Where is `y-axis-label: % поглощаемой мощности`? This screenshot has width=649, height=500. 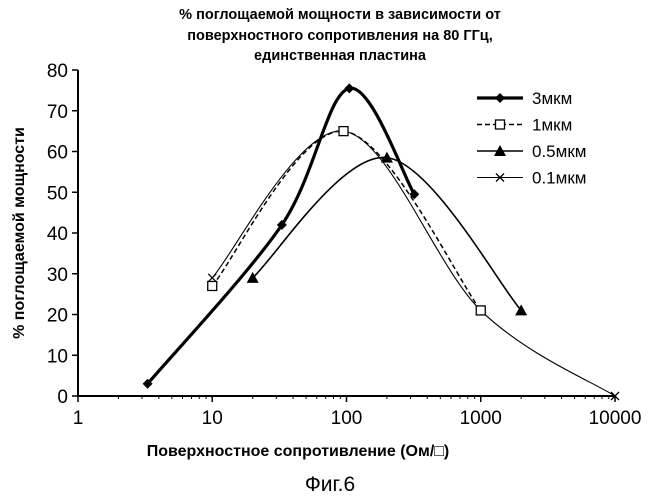
y-axis-label: % поглощаемой мощности is located at coordinates (19, 233).